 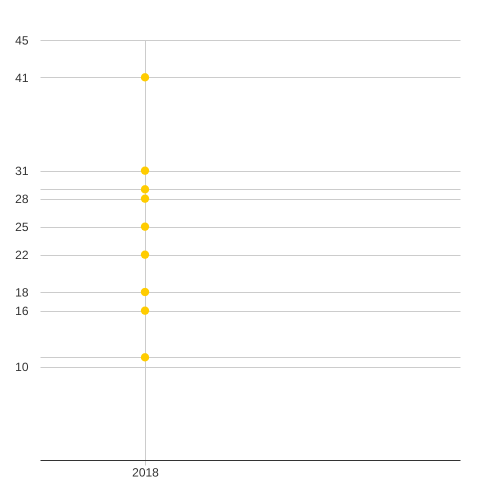 I want to click on y-tick-label: 16, so click(x=22, y=311).